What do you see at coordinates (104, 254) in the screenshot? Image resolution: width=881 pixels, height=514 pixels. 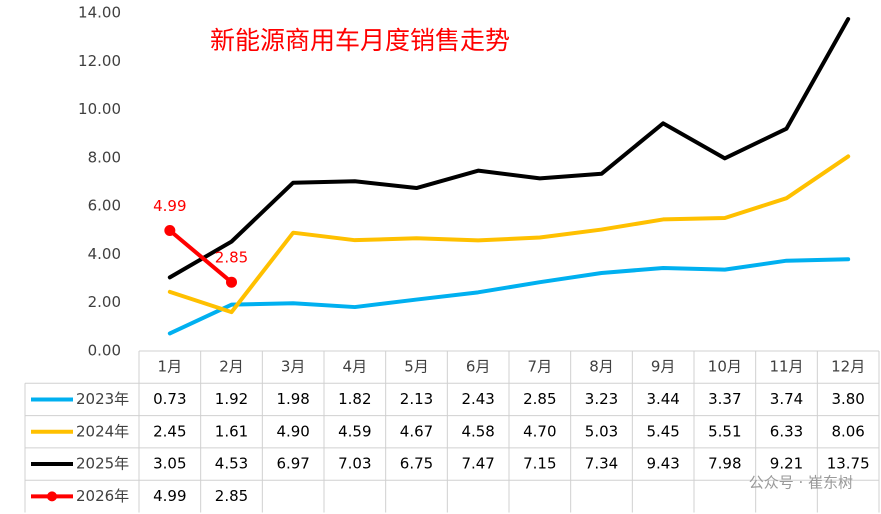 I see `y-tick-label: 4.00` at bounding box center [104, 254].